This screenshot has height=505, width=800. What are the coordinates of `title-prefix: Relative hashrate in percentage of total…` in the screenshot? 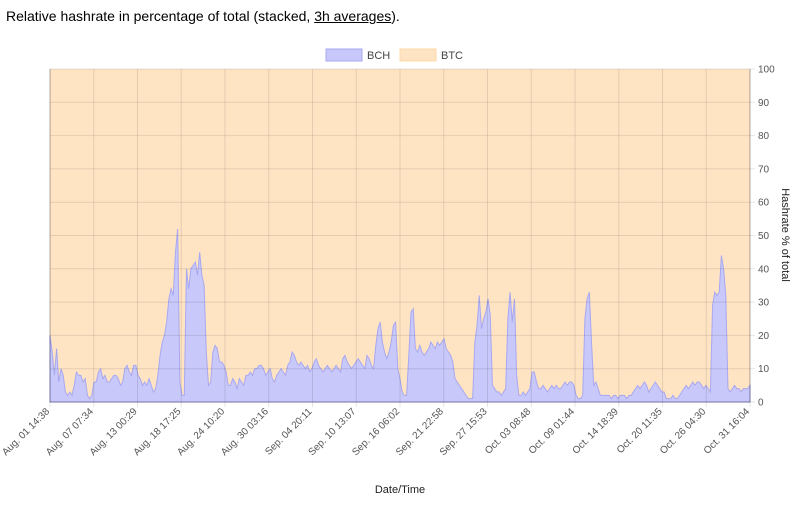 It's located at (160, 16).